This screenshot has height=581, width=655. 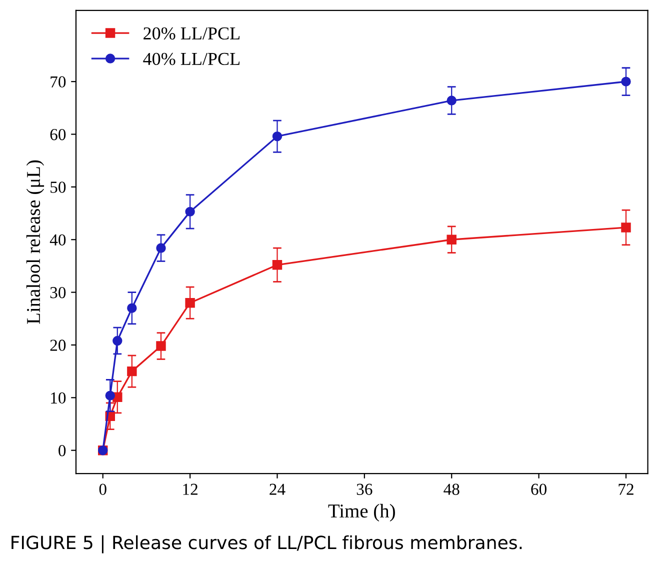 I want to click on x-axis-title: Time (h), so click(x=361, y=513).